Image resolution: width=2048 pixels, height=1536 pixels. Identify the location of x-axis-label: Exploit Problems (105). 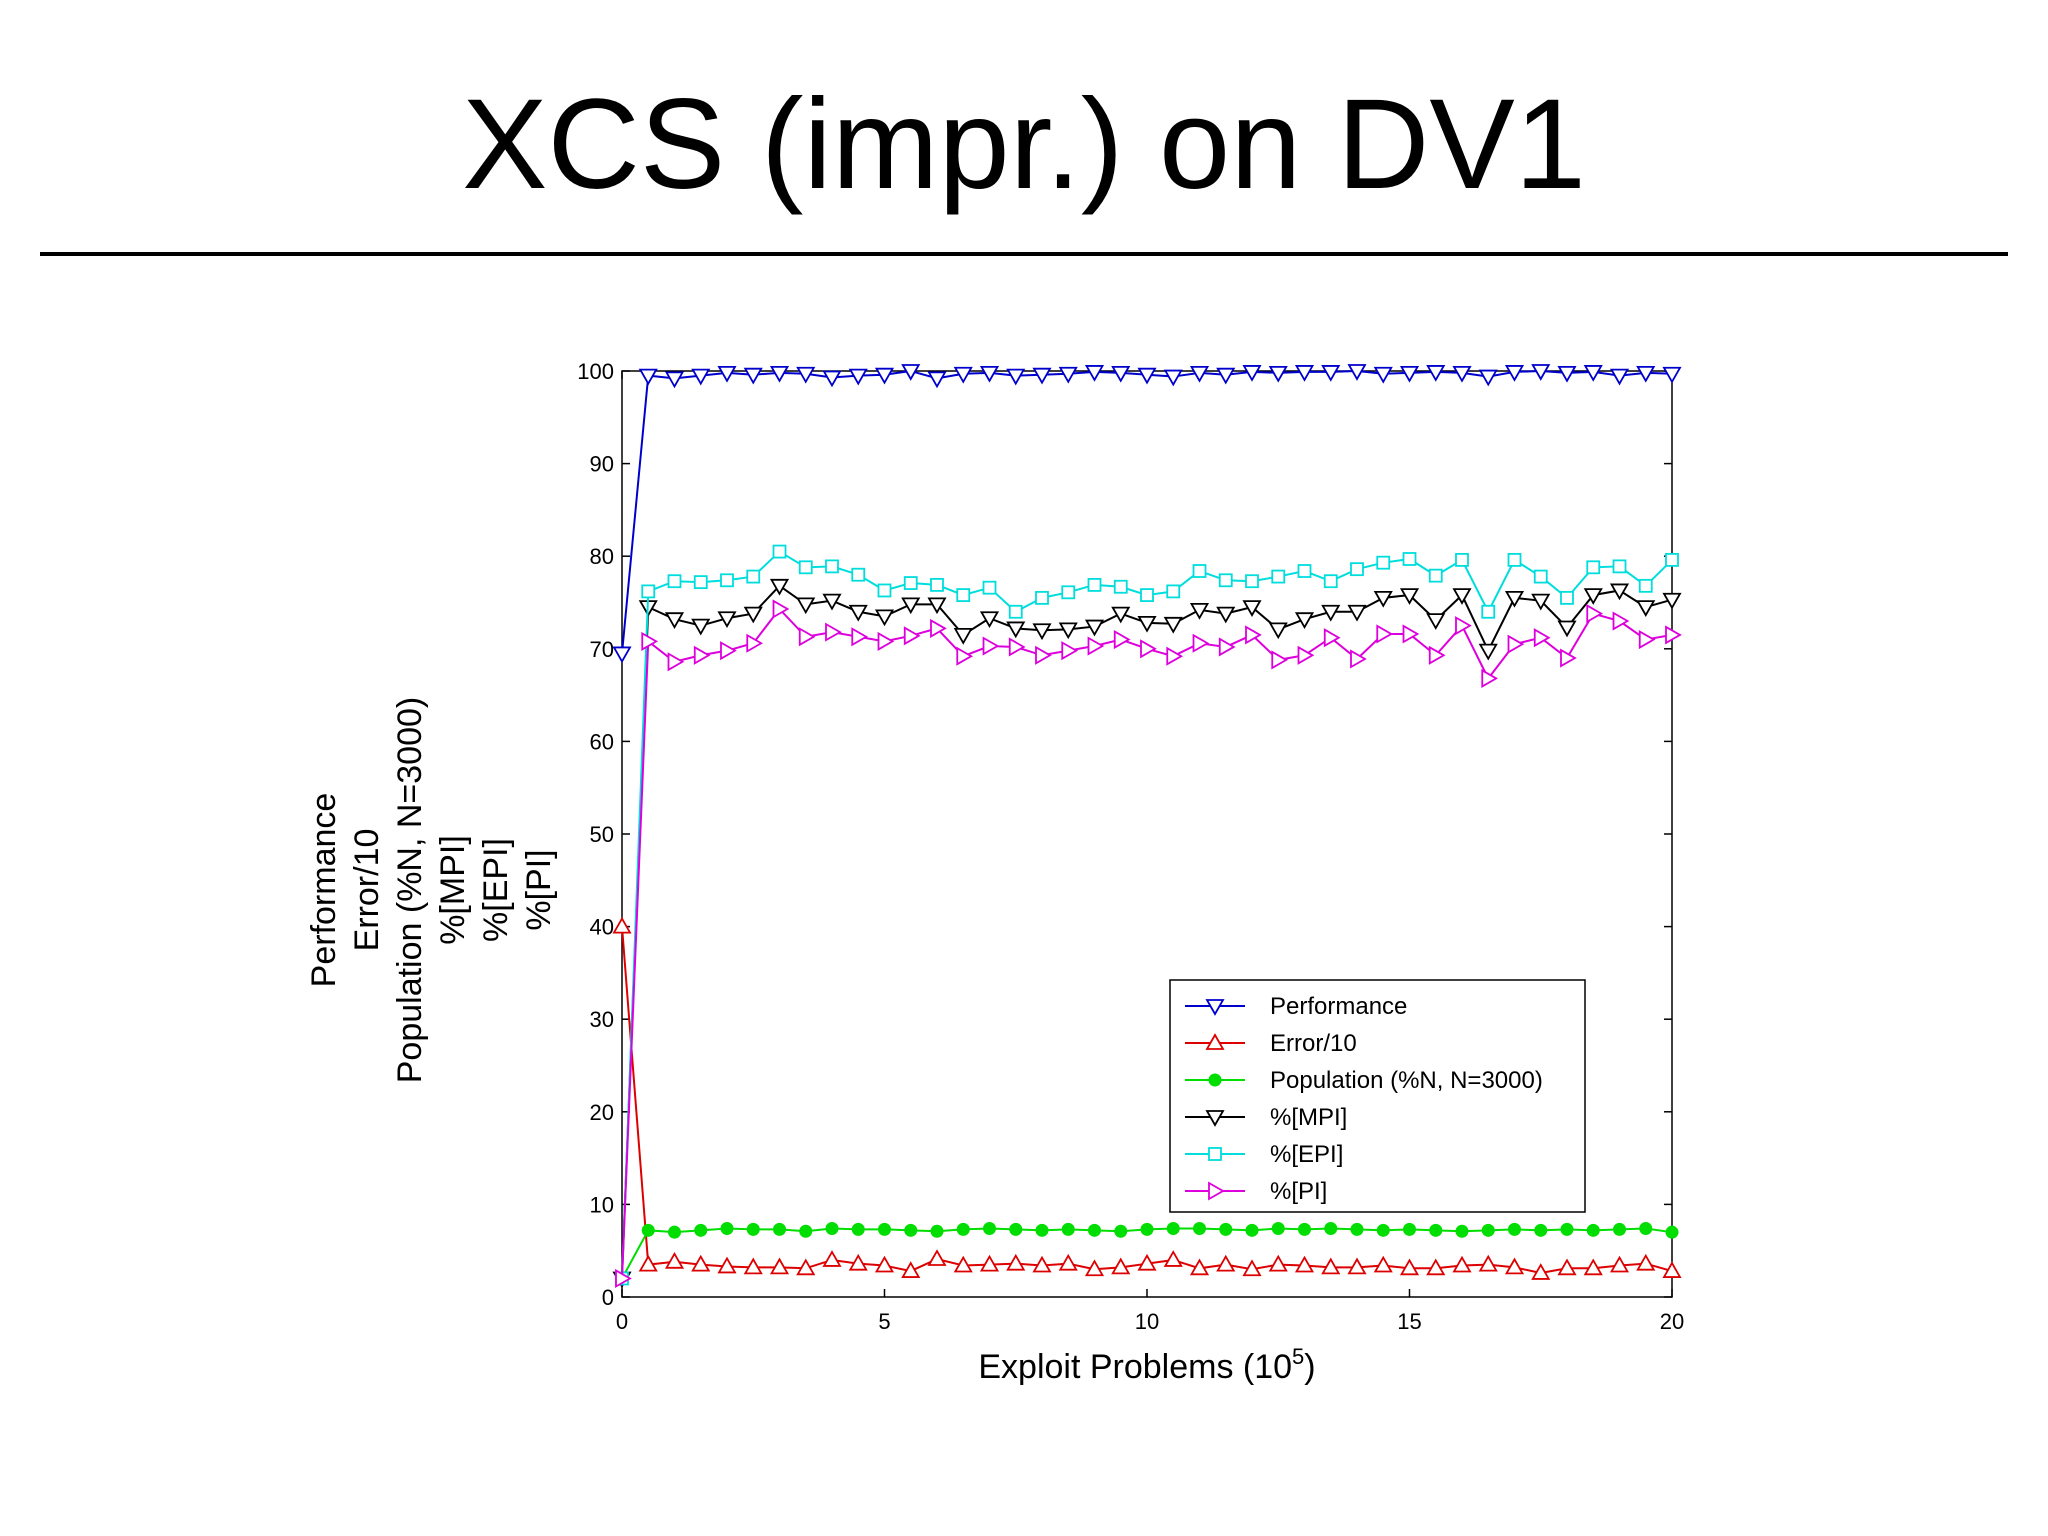
(1146, 1365).